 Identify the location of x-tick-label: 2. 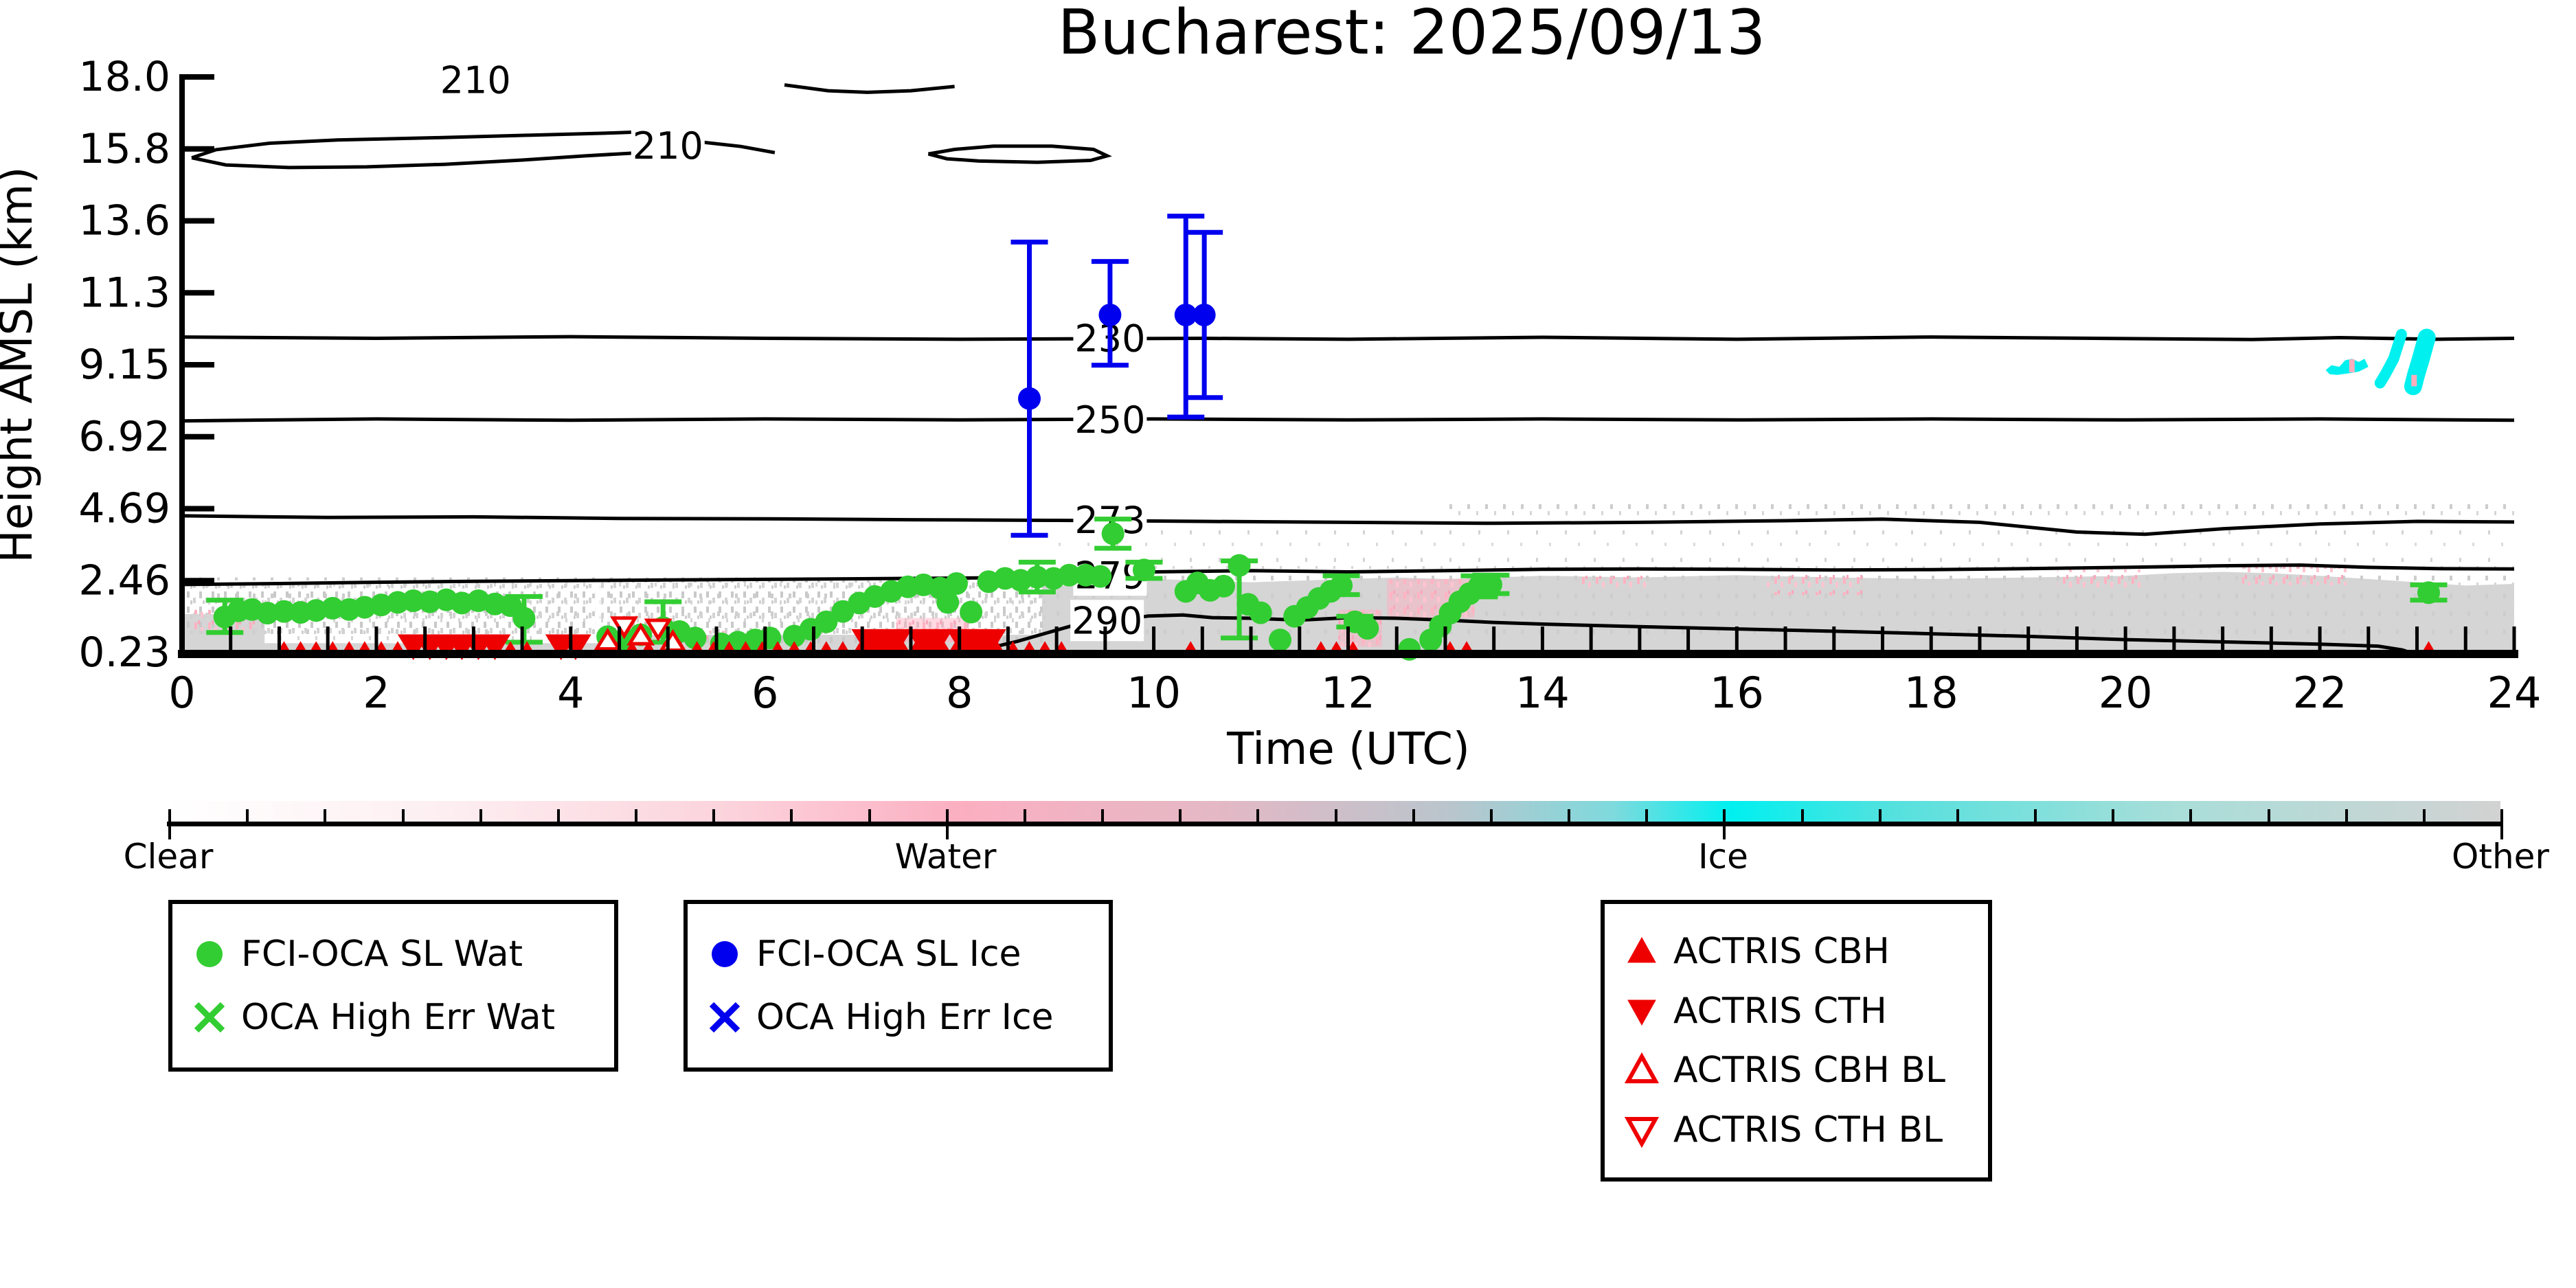
(376, 693).